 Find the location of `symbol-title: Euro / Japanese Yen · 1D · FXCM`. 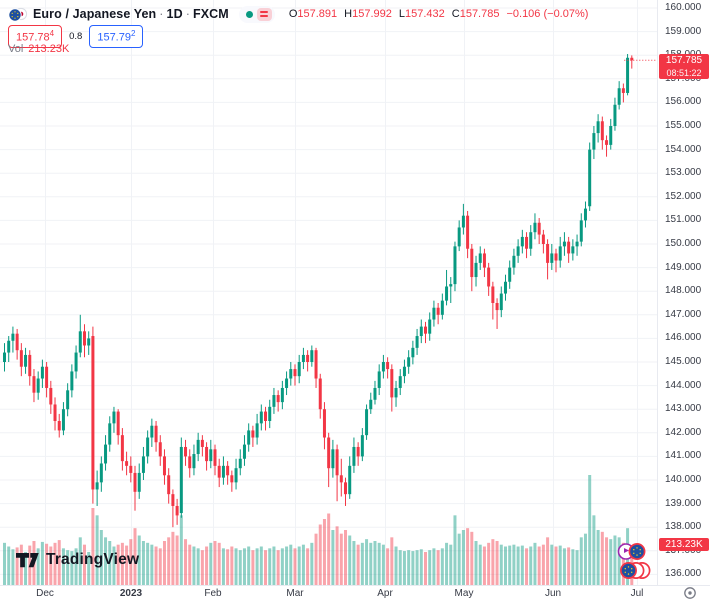

symbol-title: Euro / Japanese Yen · 1D · FXCM is located at coordinates (131, 14).